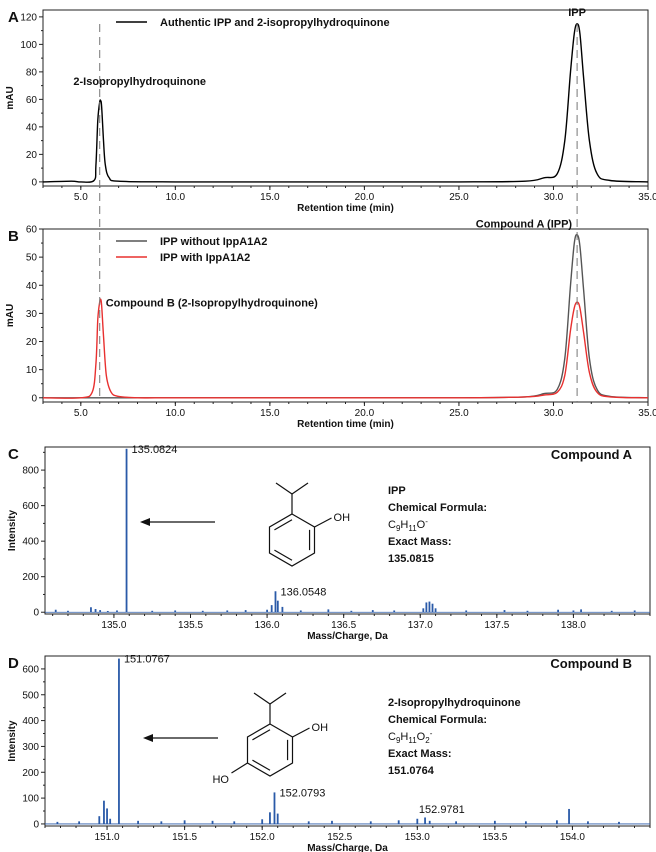  I want to click on chemical-formula: C9H11O-, so click(408, 525).